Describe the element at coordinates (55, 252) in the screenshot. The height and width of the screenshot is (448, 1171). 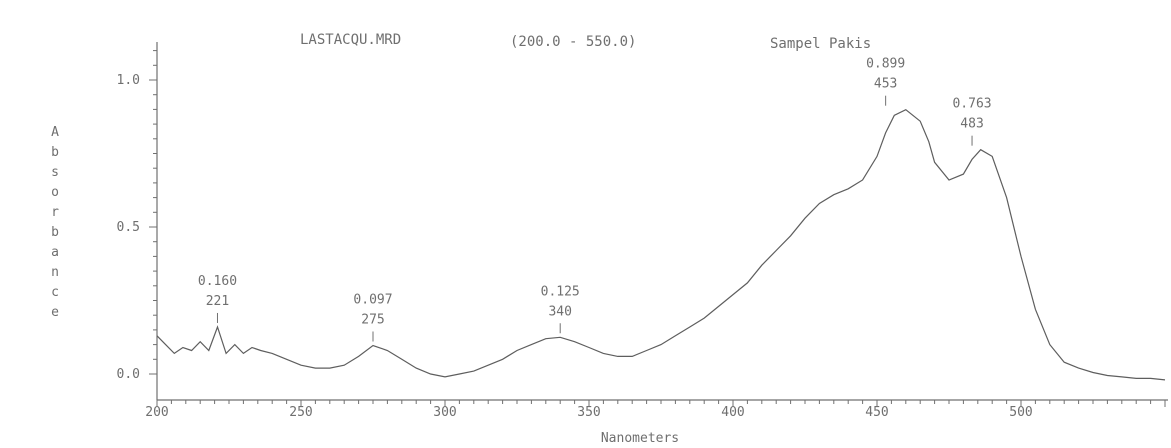
I see `y-axis-label-letter: a` at that location.